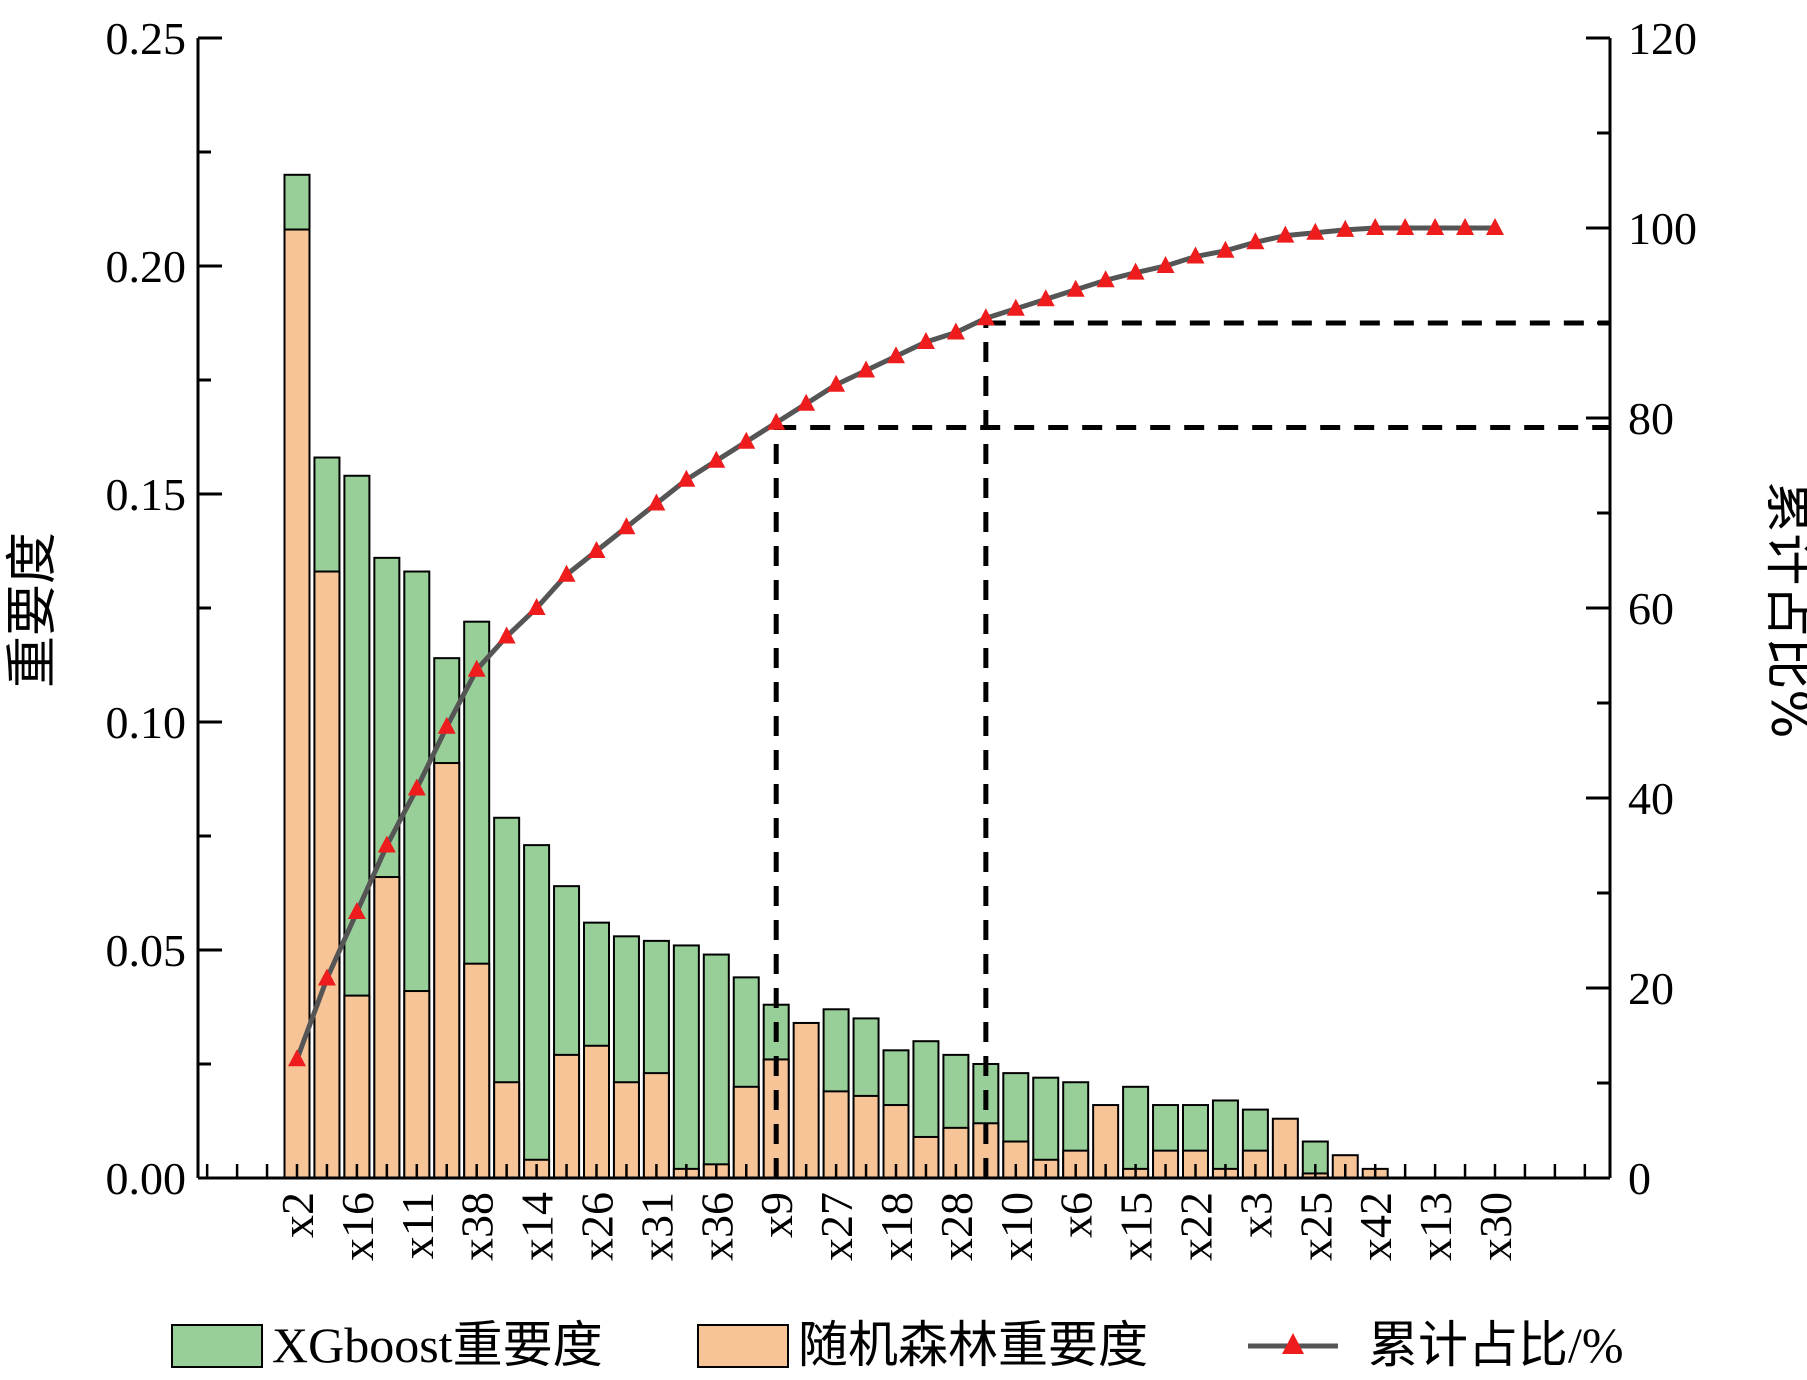 Image resolution: width=1807 pixels, height=1380 pixels. Describe the element at coordinates (626, 1130) in the screenshot. I see `bar-random-forest-x12` at that location.